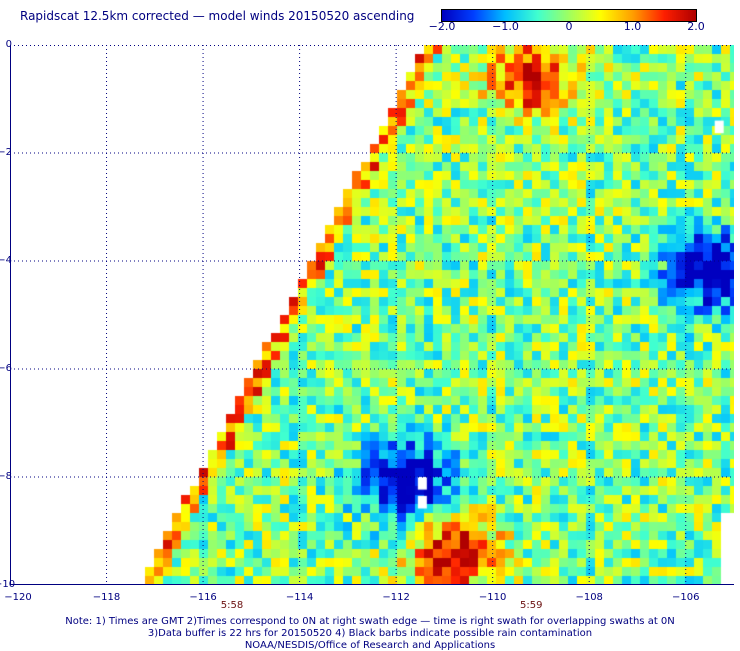 Image resolution: width=740 pixels, height=651 pixels. I want to click on longitude-label: −114, so click(299, 597).